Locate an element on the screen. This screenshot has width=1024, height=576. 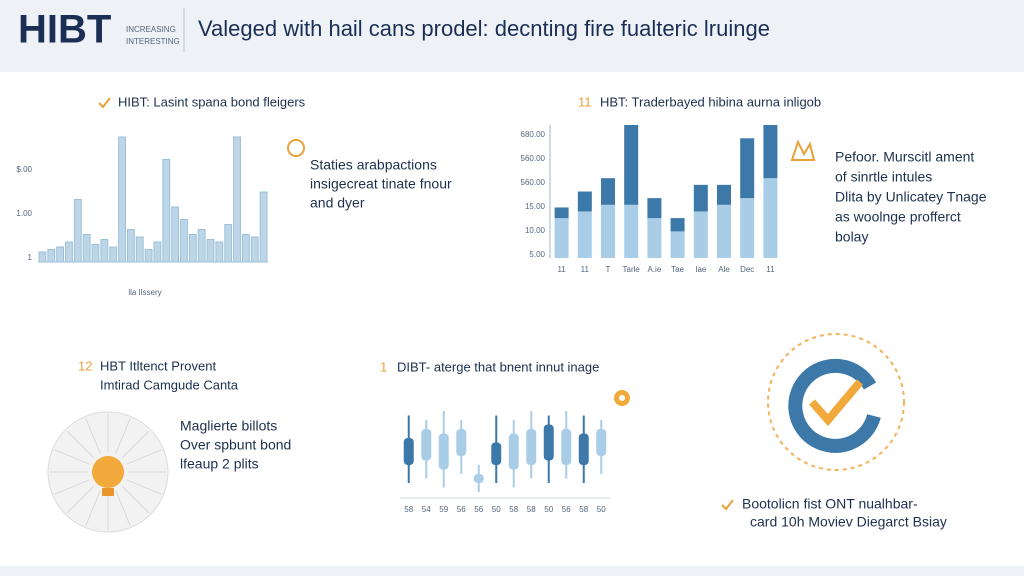
logo-tagline: INCREASING is located at coordinates (151, 29).